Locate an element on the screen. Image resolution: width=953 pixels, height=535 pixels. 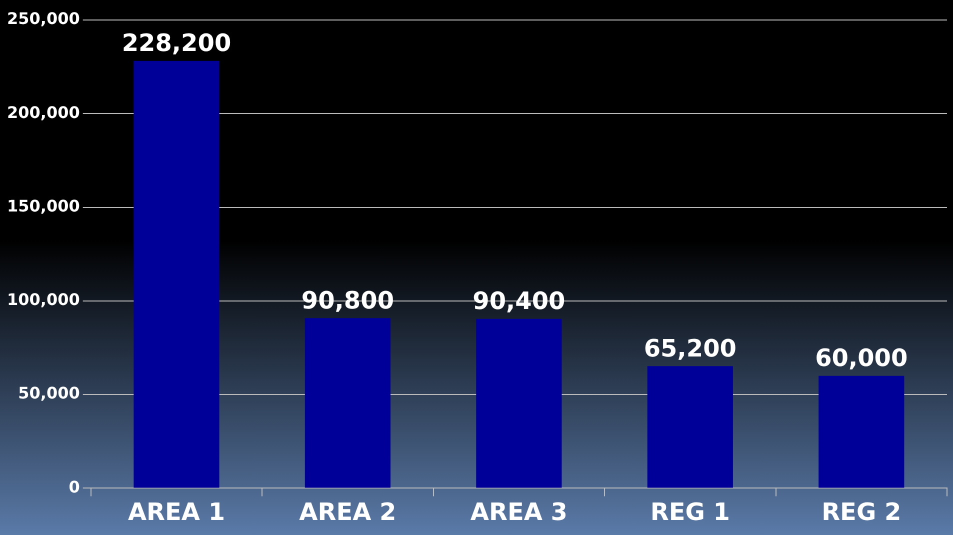
x-tick-label: AREA 3 is located at coordinates (519, 512).